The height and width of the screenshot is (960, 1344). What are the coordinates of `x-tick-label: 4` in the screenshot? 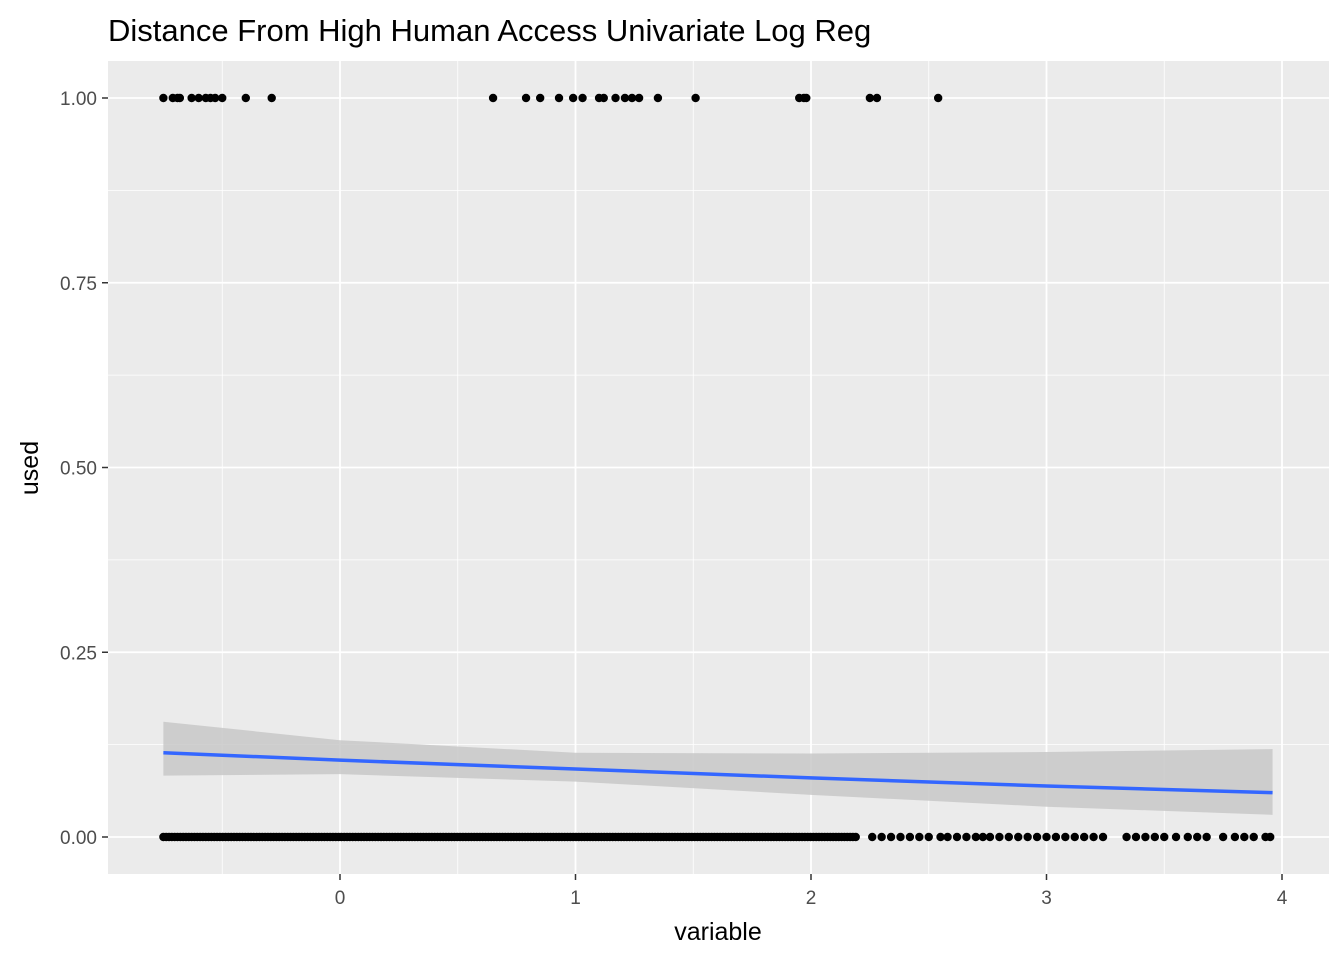 It's located at (1282, 898).